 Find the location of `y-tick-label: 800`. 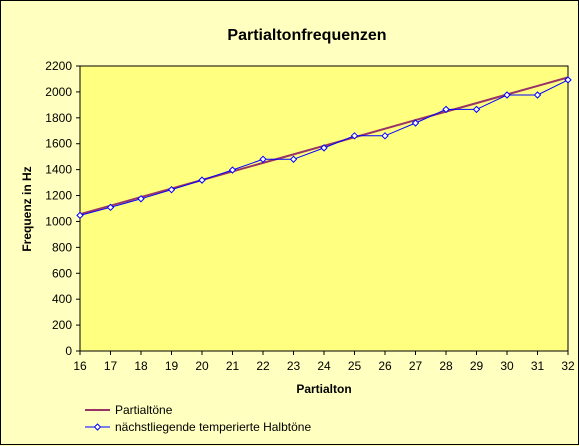

y-tick-label: 800 is located at coordinates (62, 247).